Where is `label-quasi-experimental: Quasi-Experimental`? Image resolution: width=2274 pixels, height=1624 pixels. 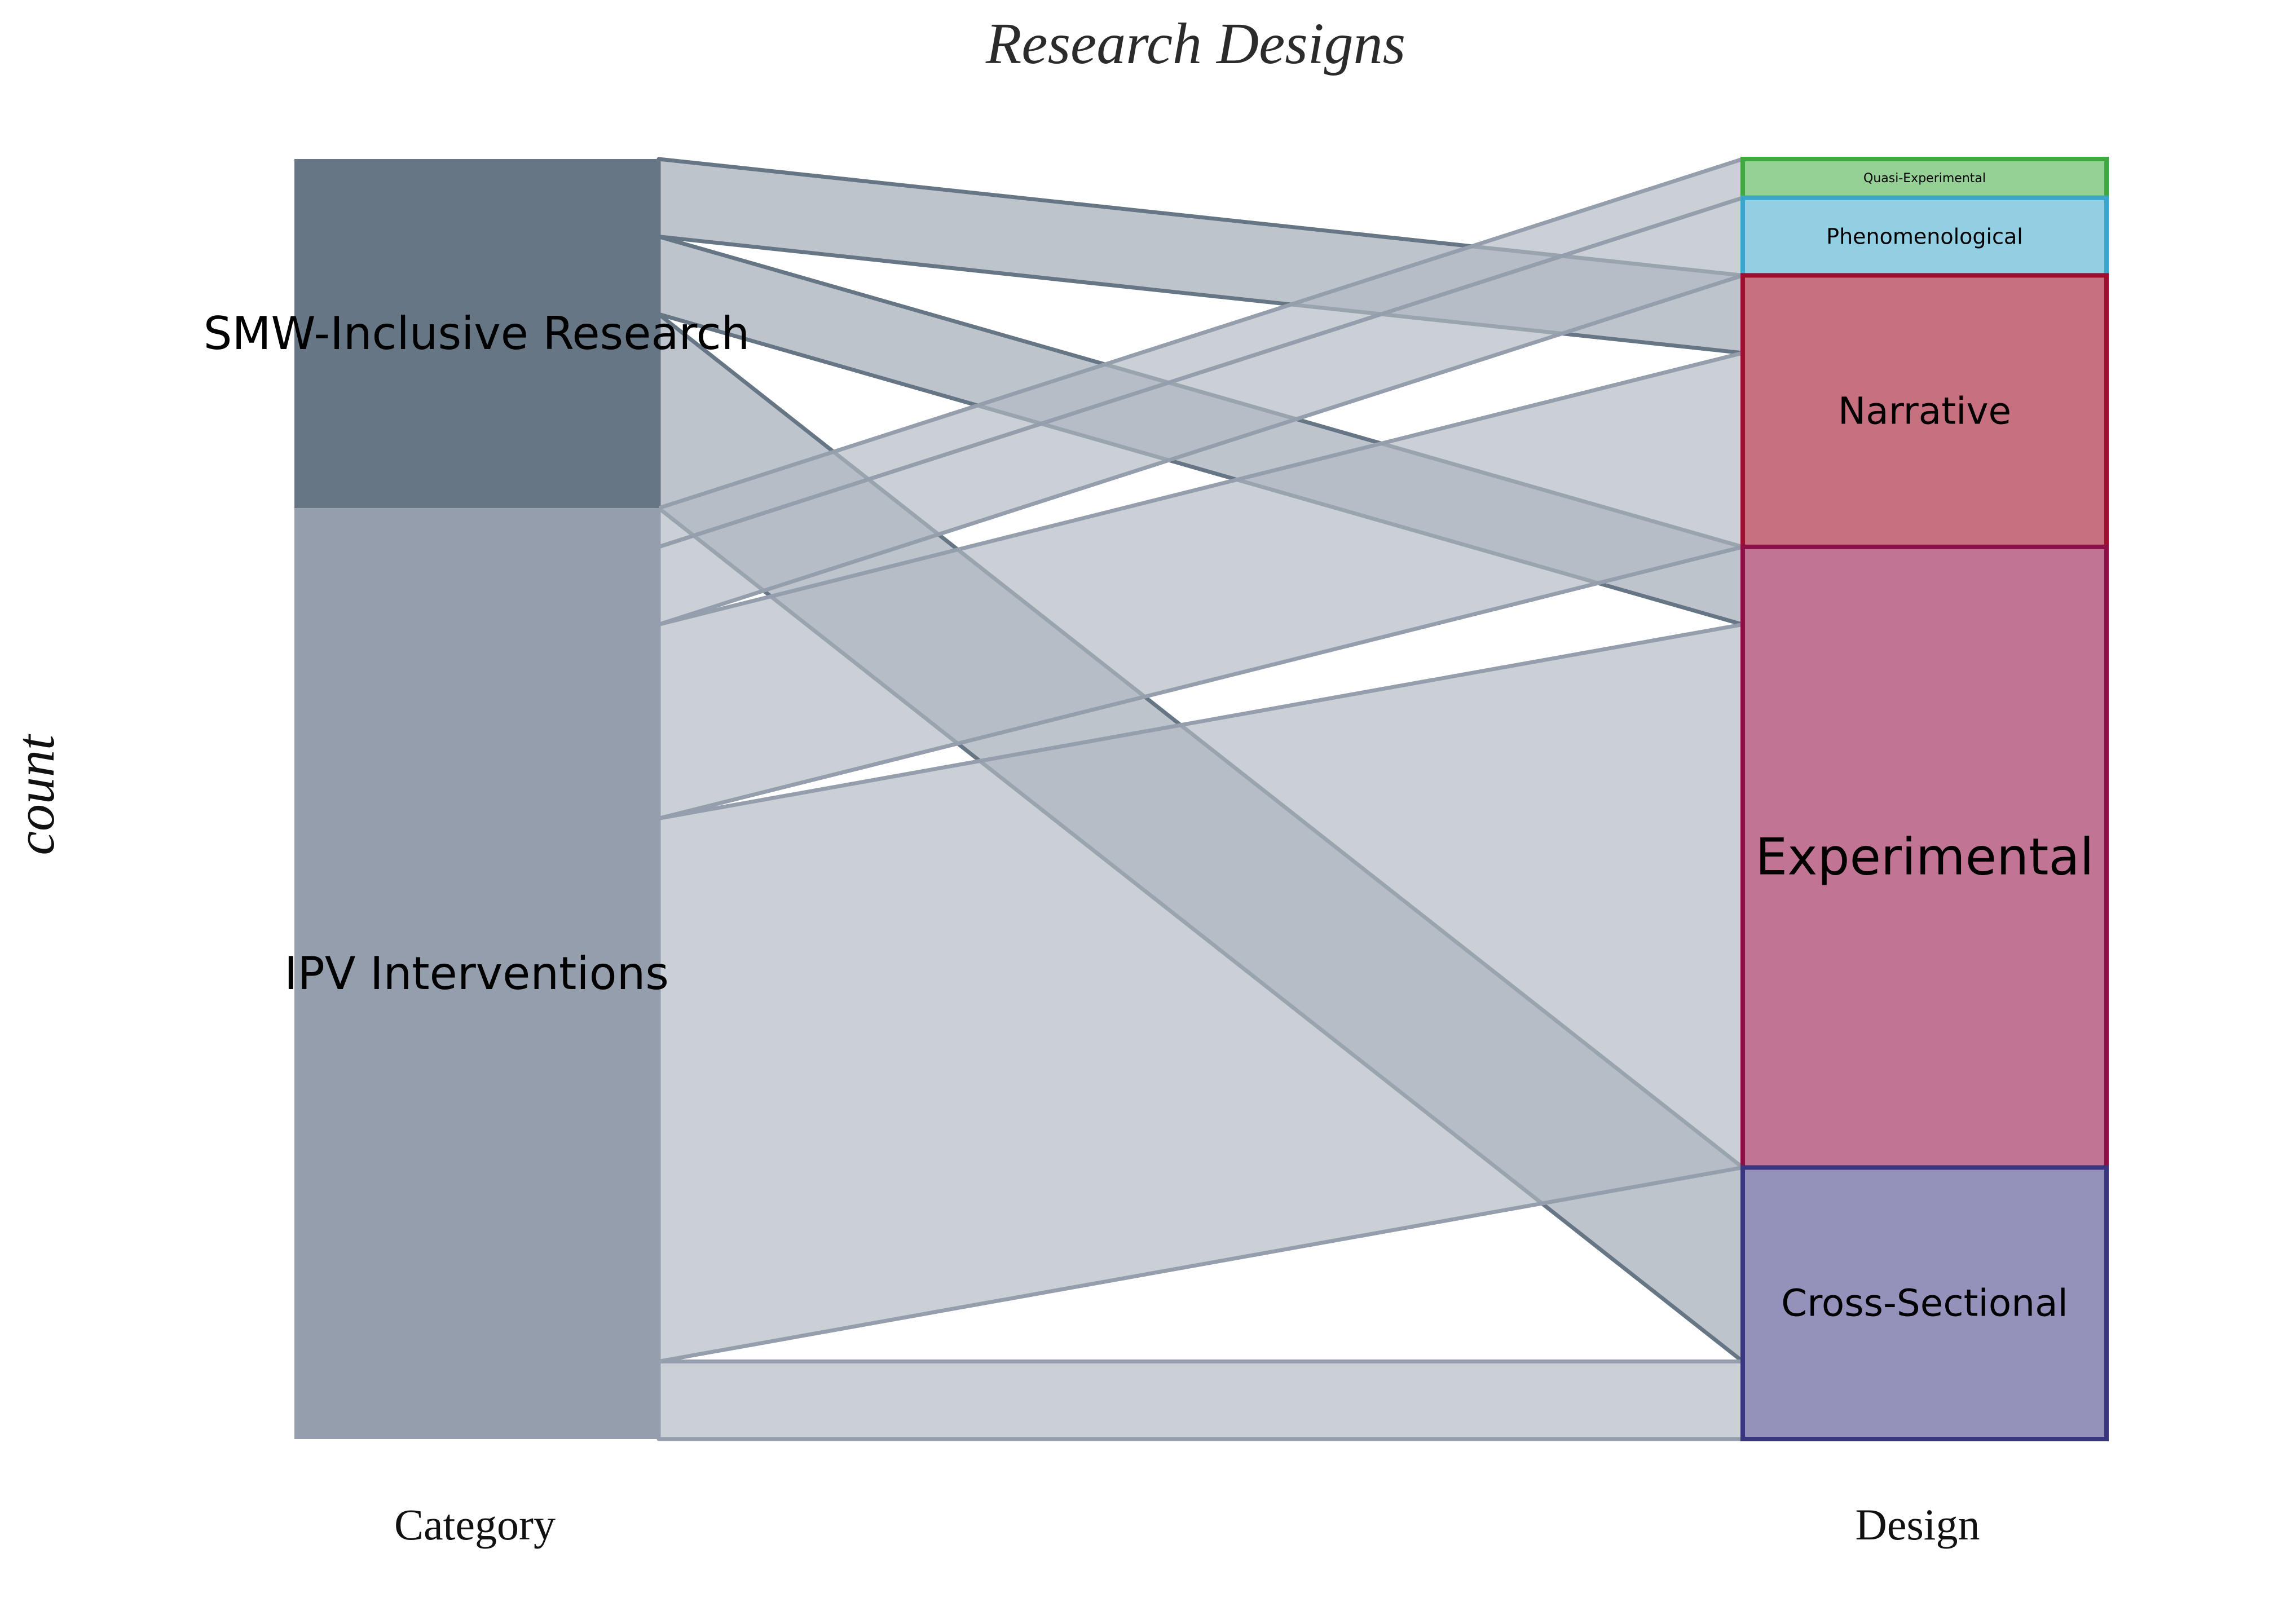 label-quasi-experimental: Quasi-Experimental is located at coordinates (1924, 178).